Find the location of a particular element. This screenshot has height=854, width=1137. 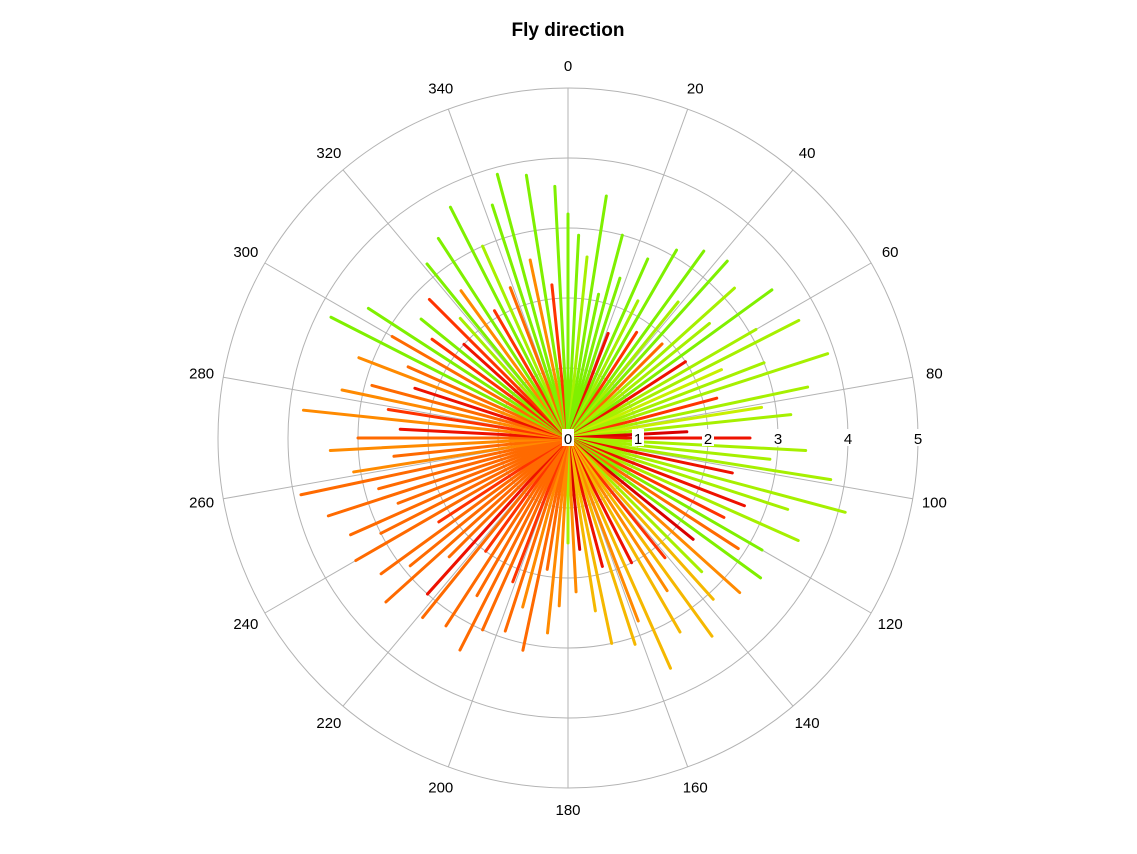

angle-tick-label: 80 is located at coordinates (934, 373).